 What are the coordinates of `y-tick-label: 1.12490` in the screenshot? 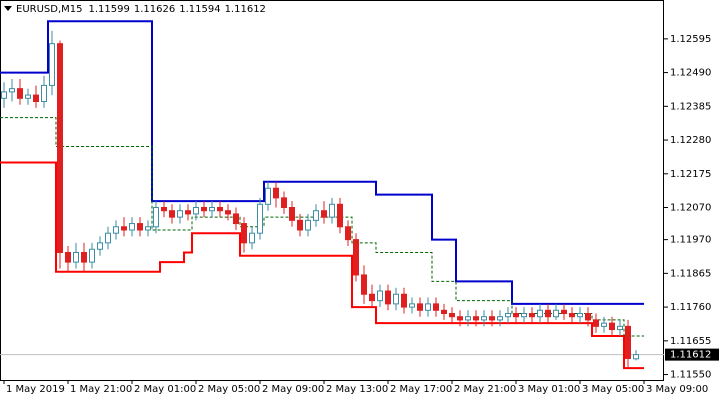 It's located at (690, 73).